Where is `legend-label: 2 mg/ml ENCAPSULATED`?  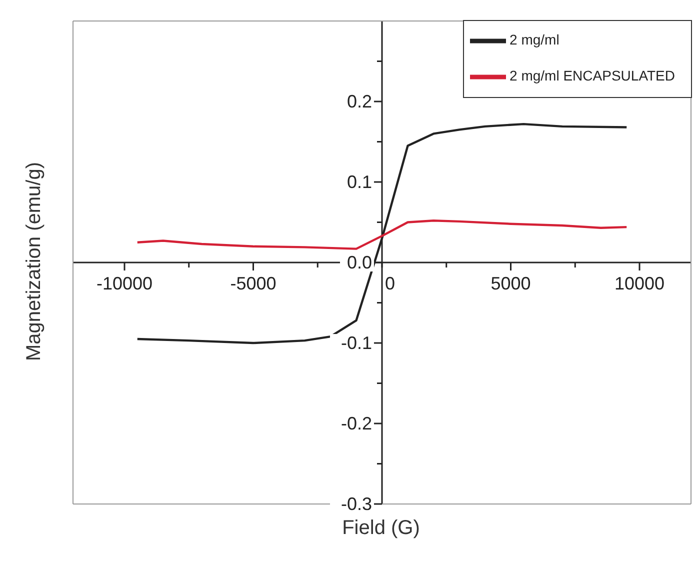 legend-label: 2 mg/ml ENCAPSULATED is located at coordinates (592, 76).